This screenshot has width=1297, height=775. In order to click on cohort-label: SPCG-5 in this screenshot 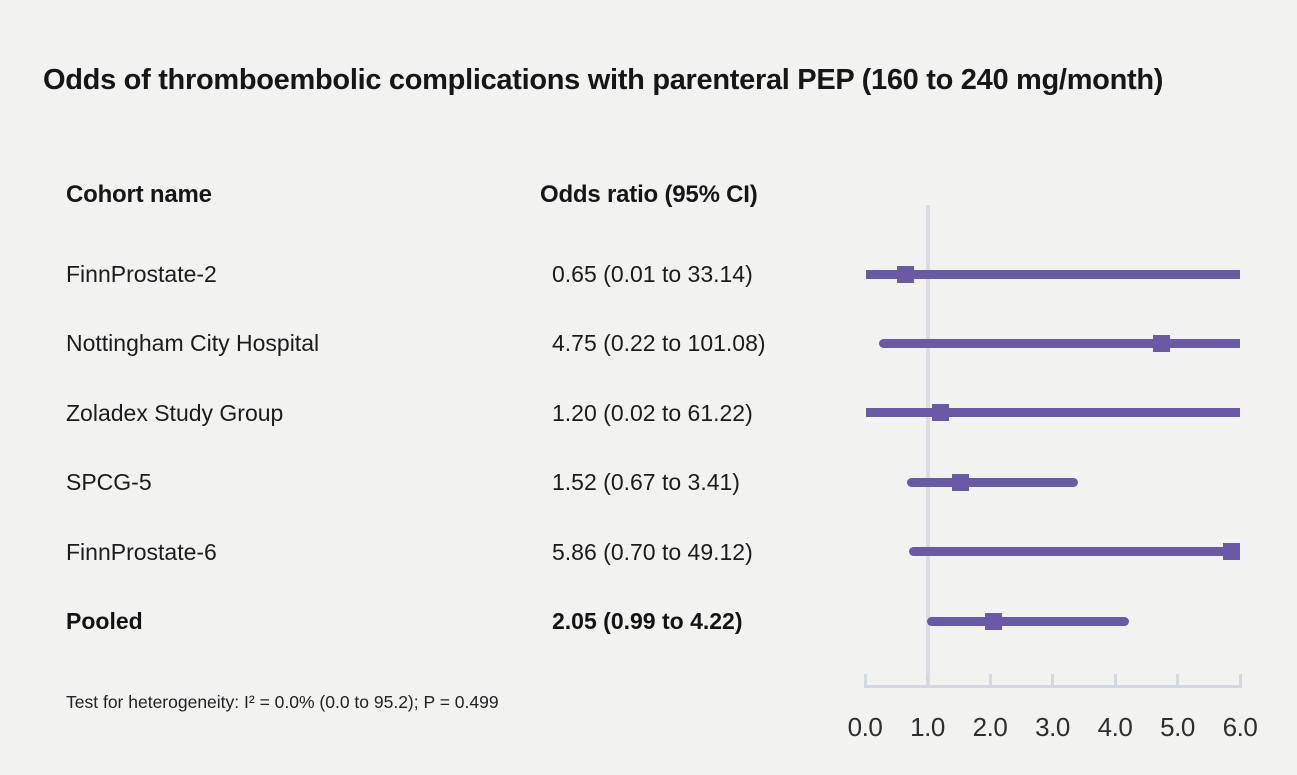, I will do `click(109, 482)`.